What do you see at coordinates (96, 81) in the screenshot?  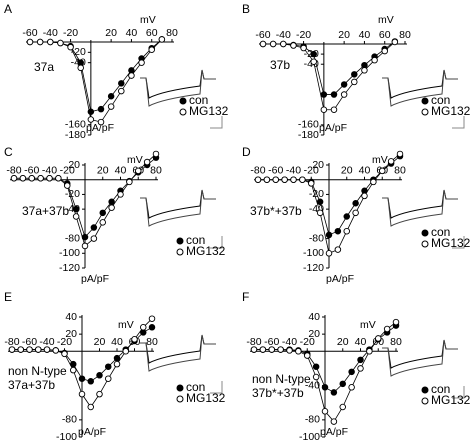 I see `iv-curve` at bounding box center [96, 81].